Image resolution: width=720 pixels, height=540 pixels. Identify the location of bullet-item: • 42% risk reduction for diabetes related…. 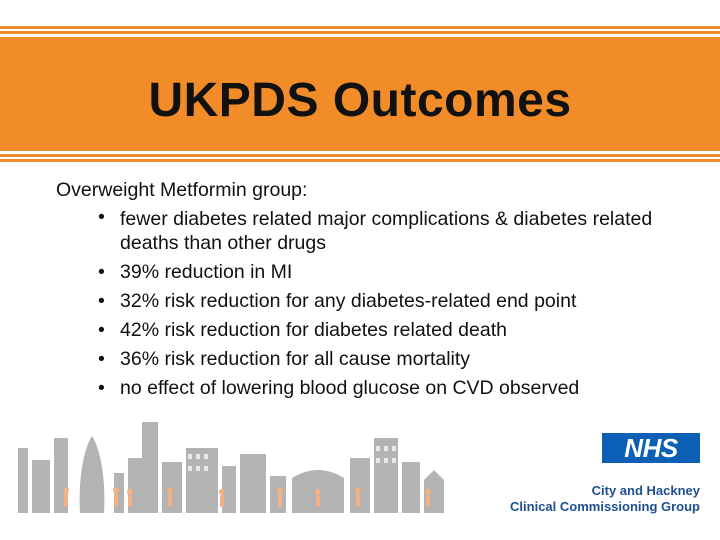
(386, 330).